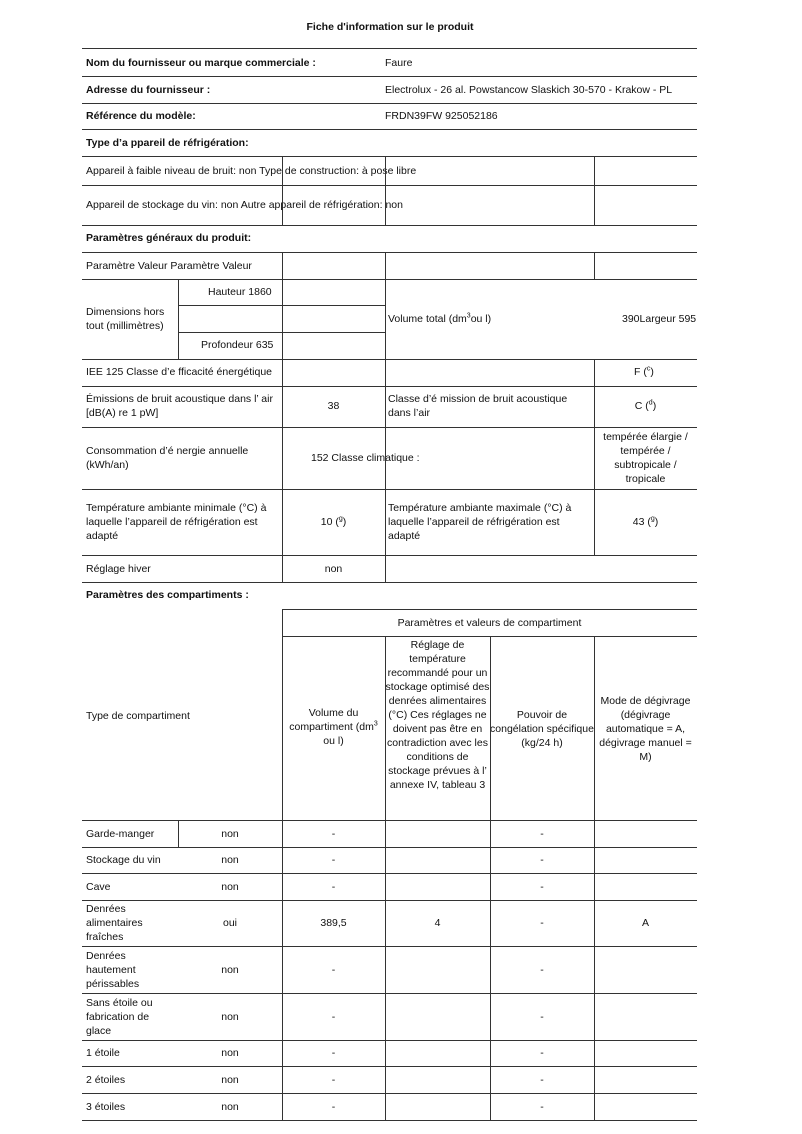 The image size is (802, 1134). Describe the element at coordinates (229, 923) in the screenshot. I see `compartment-present: oui` at that location.